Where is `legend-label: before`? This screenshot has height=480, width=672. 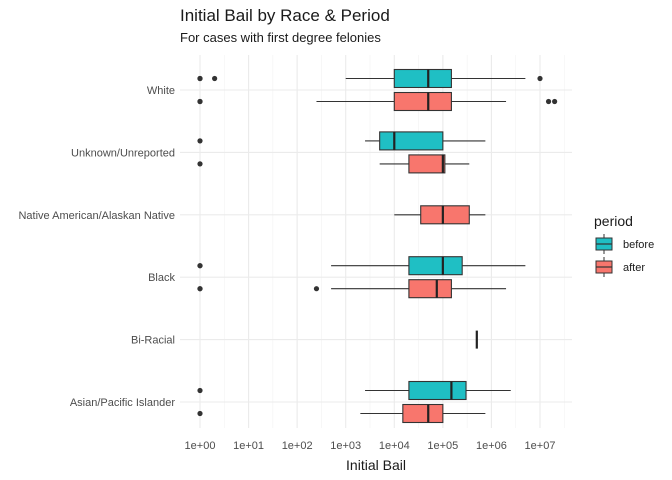
legend-label: before is located at coordinates (638, 245).